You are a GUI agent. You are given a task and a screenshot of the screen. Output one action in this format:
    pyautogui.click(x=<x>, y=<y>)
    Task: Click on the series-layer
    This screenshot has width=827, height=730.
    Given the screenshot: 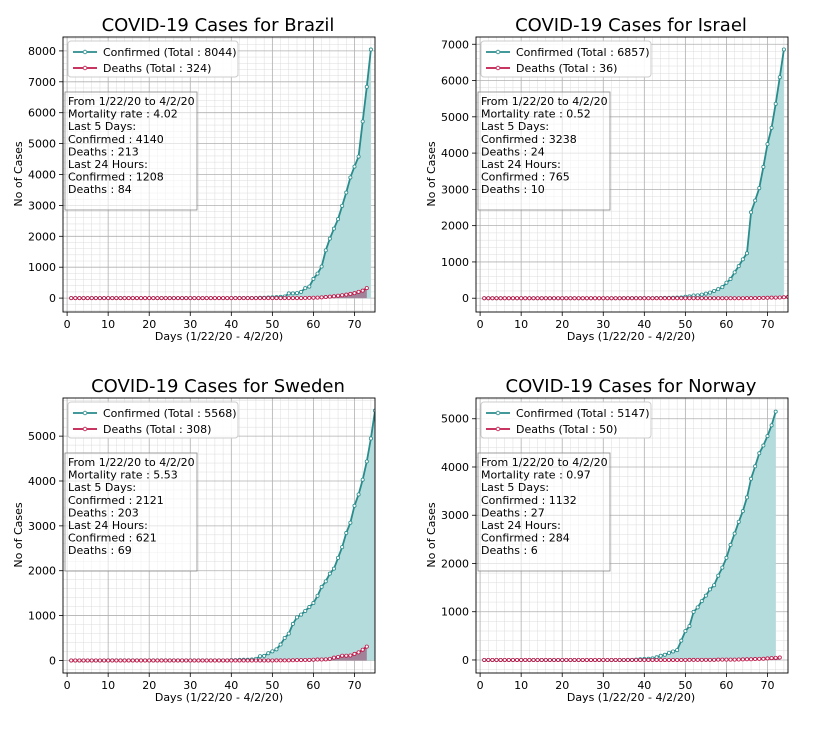 What is the action you would take?
    pyautogui.click(x=222, y=535)
    